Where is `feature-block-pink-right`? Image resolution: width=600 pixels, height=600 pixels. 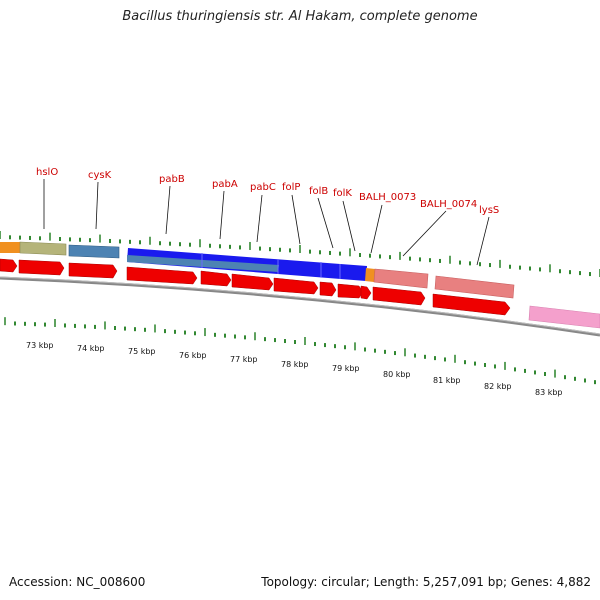
feature-block-pink-right is located at coordinates (564, 317).